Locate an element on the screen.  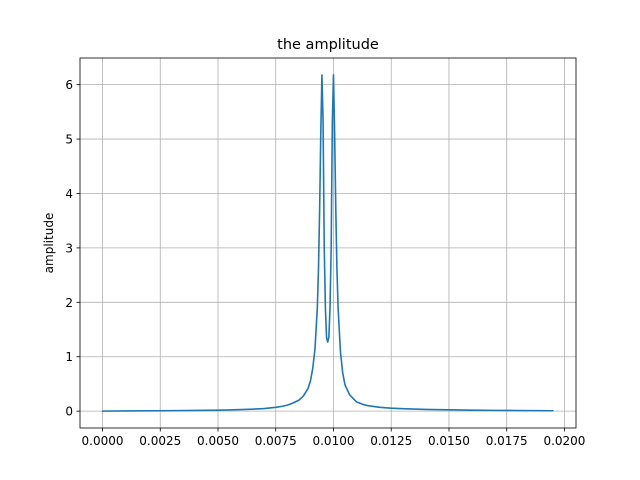
x-tick-label: 0.0175 is located at coordinates (507, 441).